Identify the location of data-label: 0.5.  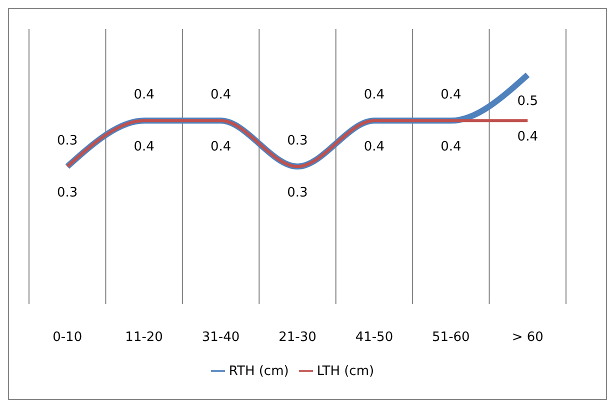
(527, 101).